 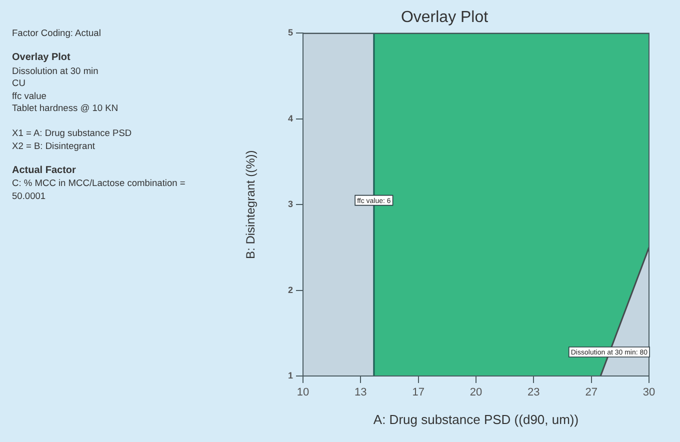 What do you see at coordinates (290, 33) in the screenshot?
I see `y-tick-label: 5` at bounding box center [290, 33].